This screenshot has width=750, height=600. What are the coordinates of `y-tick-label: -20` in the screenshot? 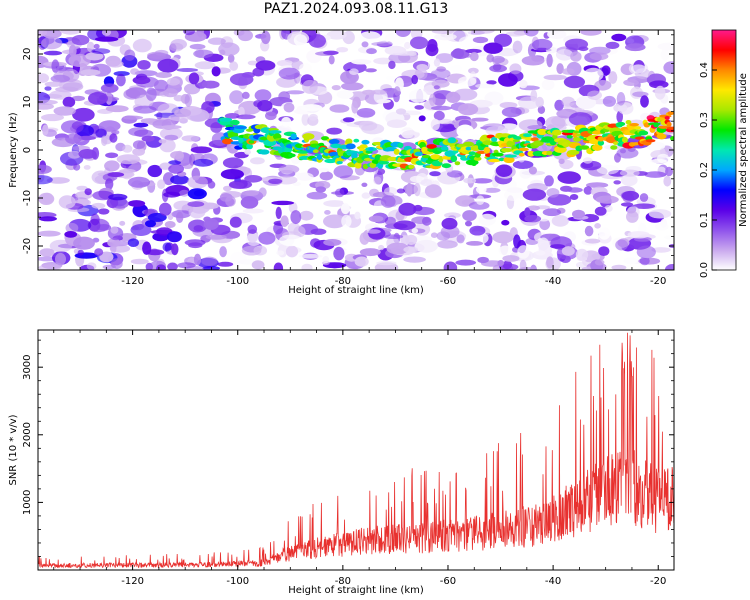 It's located at (27, 246).